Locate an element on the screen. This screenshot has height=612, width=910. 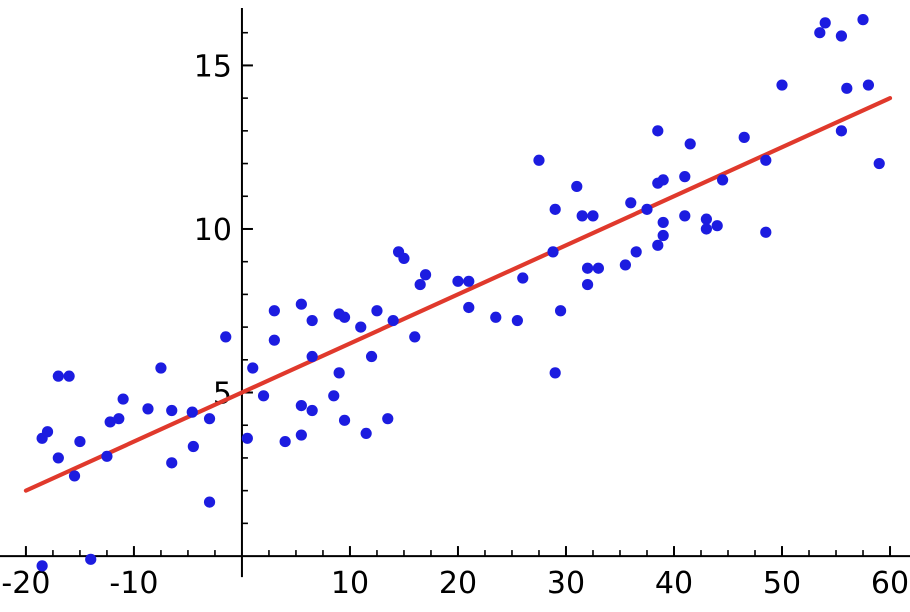
x-tick-label: -20 is located at coordinates (25, 583).